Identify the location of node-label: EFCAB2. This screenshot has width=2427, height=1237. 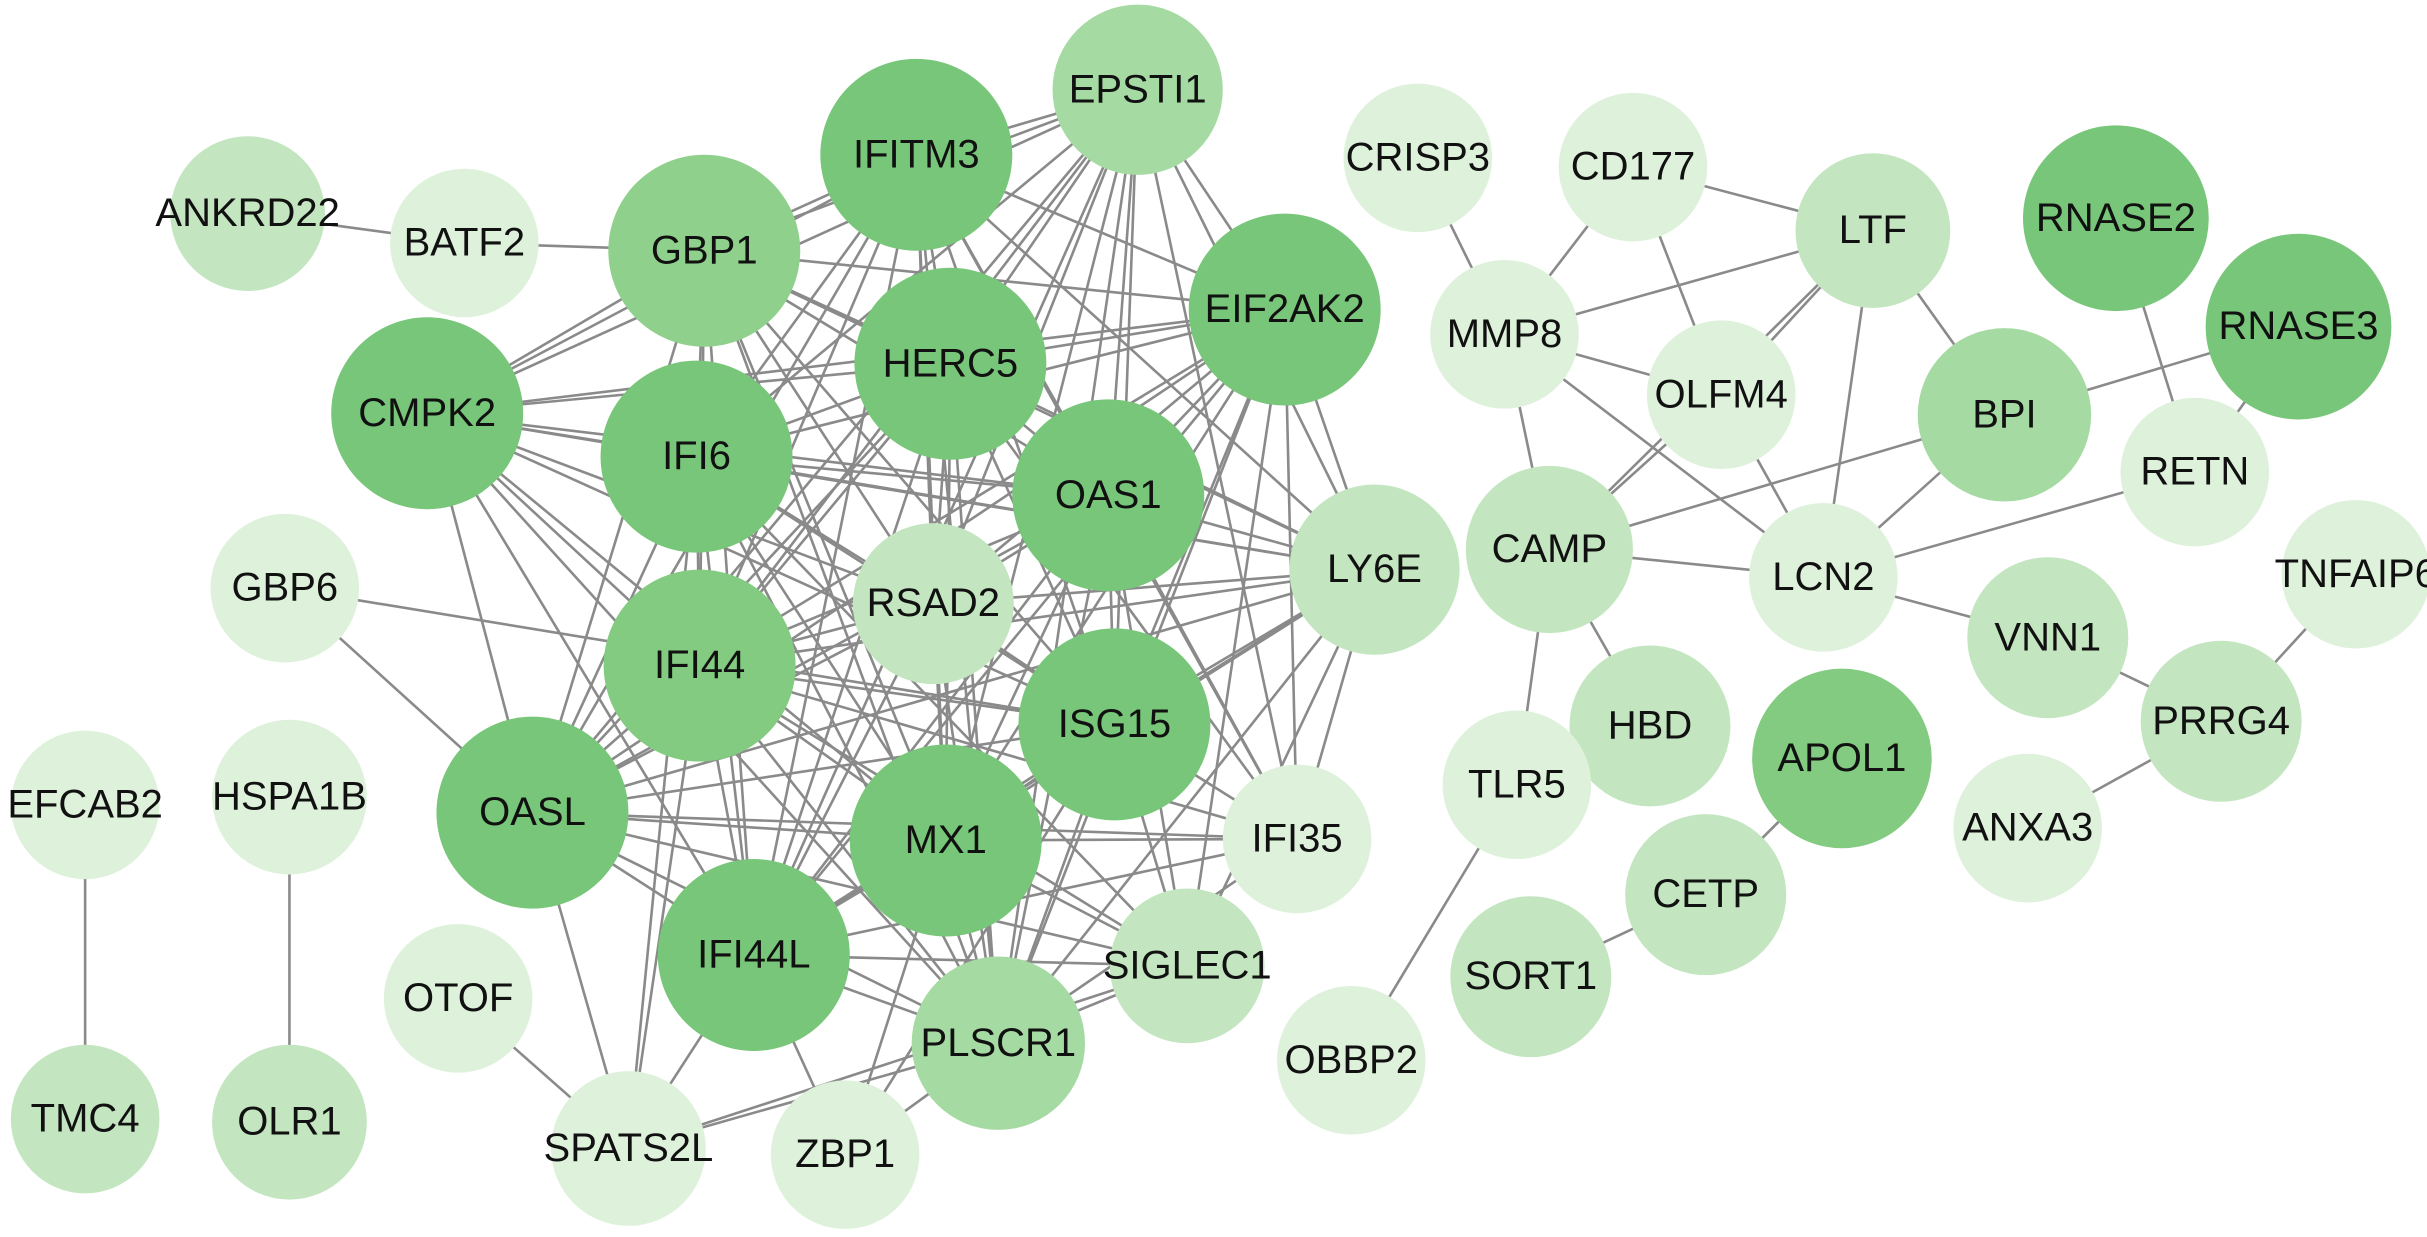
(85, 804).